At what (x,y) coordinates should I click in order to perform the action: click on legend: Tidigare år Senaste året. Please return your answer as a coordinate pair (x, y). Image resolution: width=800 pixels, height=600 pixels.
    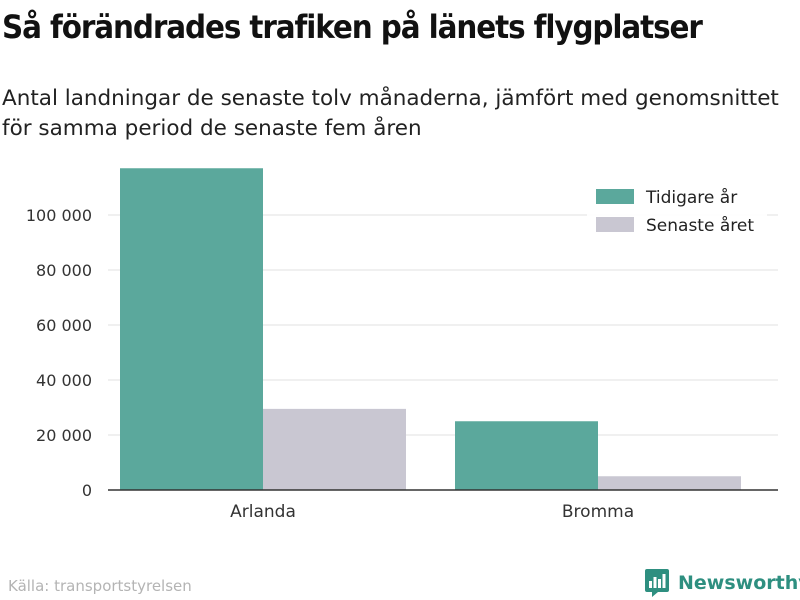
    Looking at the image, I should click on (677, 210).